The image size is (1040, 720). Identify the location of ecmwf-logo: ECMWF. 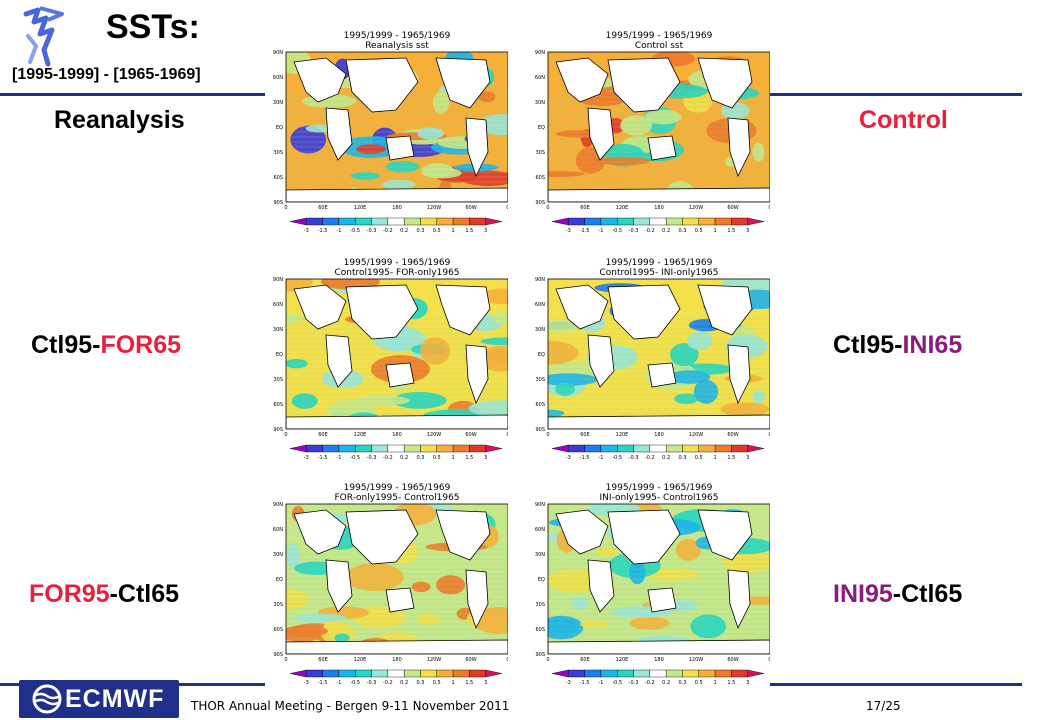
(99, 699).